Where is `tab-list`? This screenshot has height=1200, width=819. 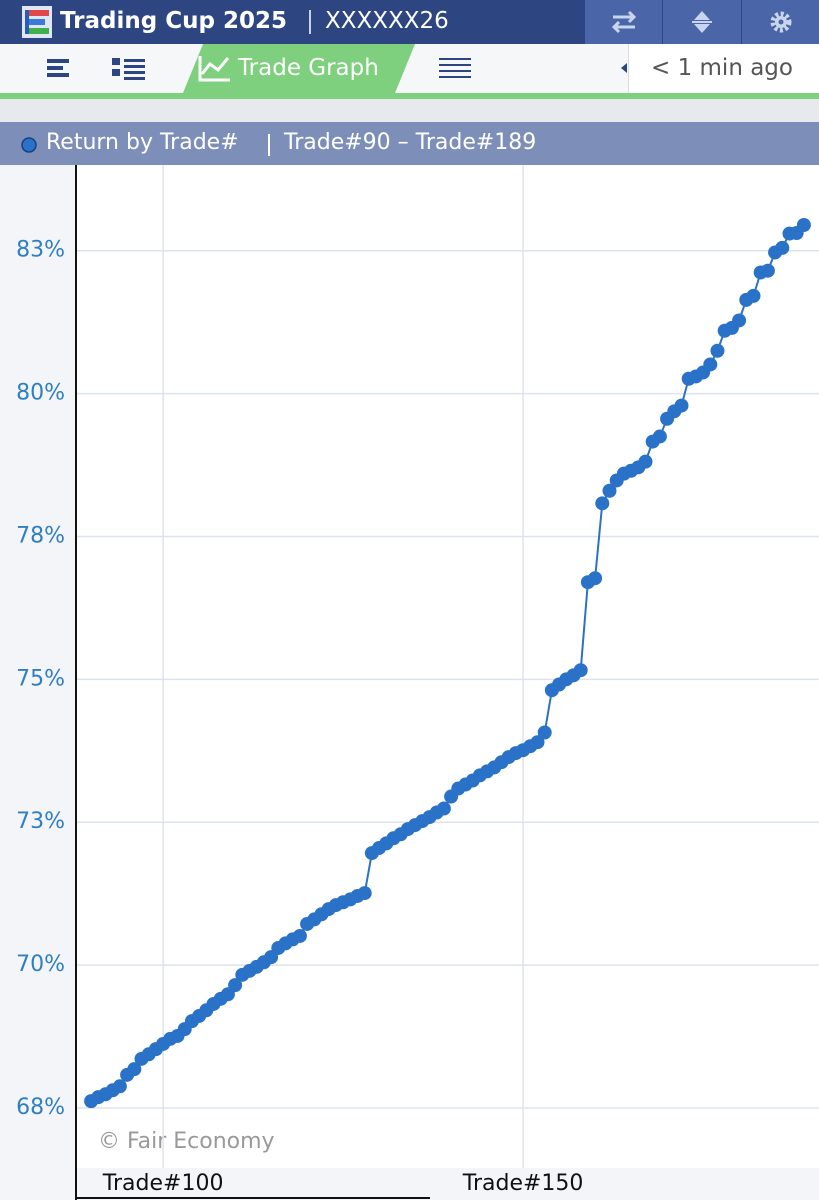 tab-list is located at coordinates (128, 69).